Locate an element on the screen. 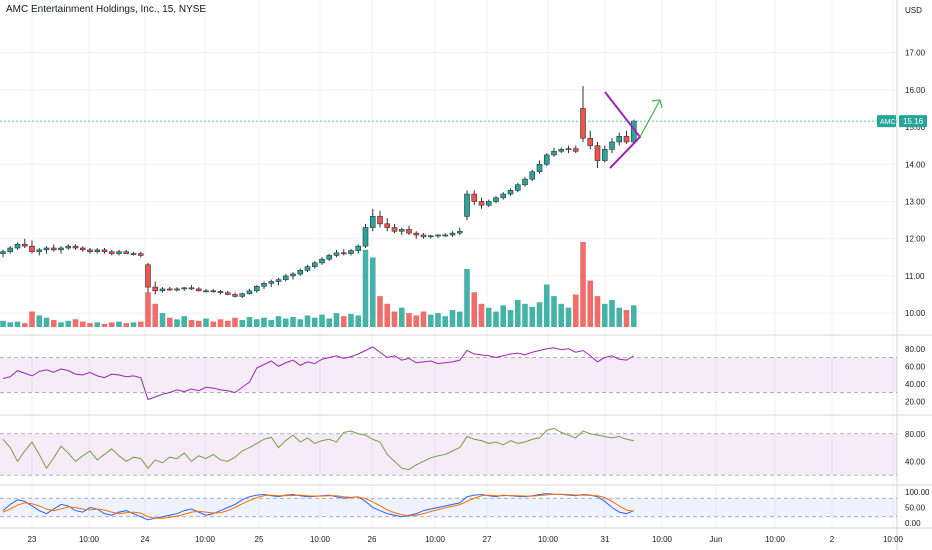 Image resolution: width=932 pixels, height=550 pixels. last-price-badge is located at coordinates (913, 121).